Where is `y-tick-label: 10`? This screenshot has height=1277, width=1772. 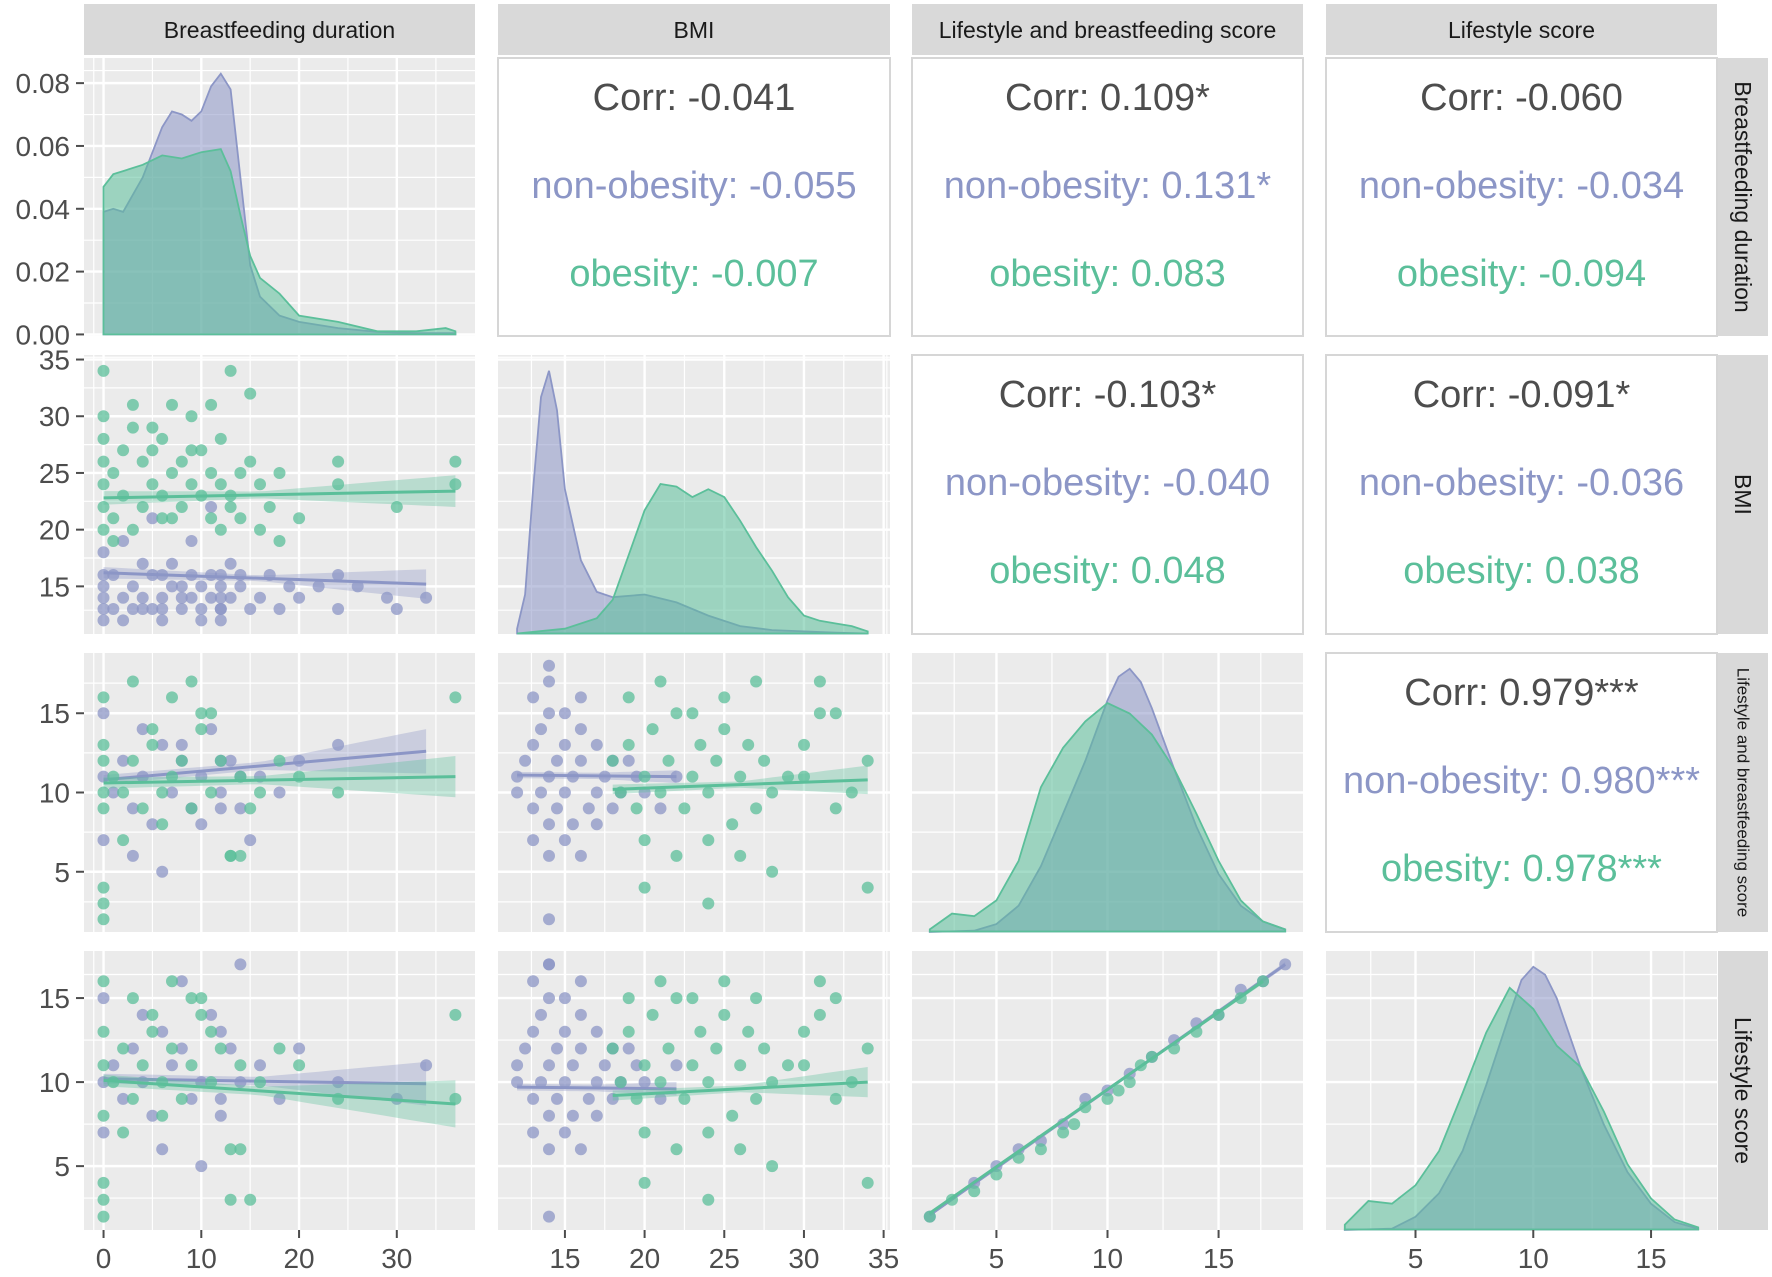 y-tick-label: 10 is located at coordinates (54, 793).